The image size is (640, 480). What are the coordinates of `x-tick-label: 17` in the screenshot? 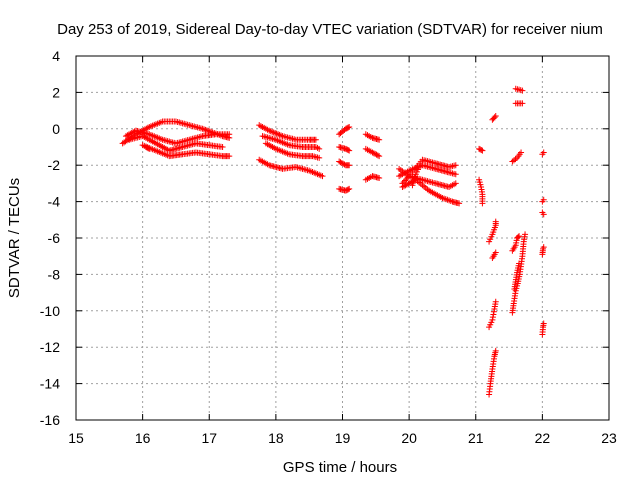 It's located at (209, 438).